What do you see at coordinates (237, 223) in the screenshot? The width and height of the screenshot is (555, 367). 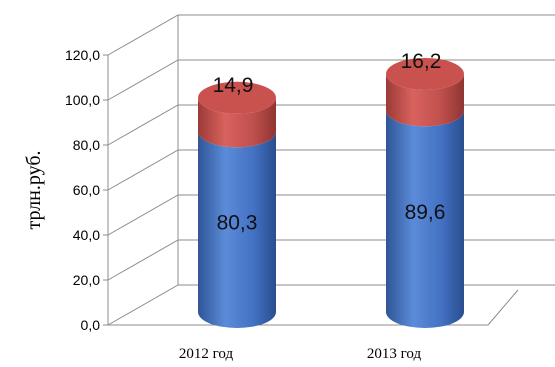 I see `data-label: 80,3` at bounding box center [237, 223].